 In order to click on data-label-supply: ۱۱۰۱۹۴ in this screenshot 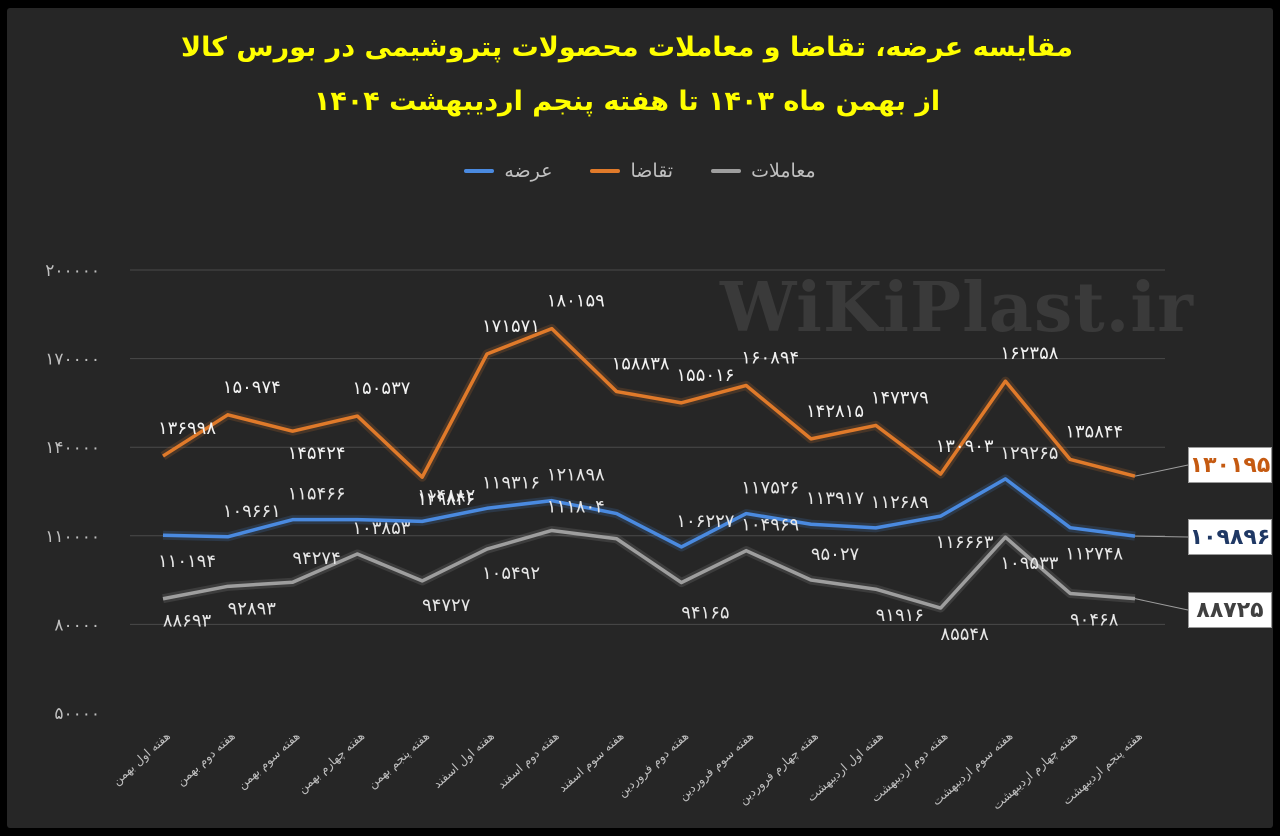, I will do `click(187, 561)`.